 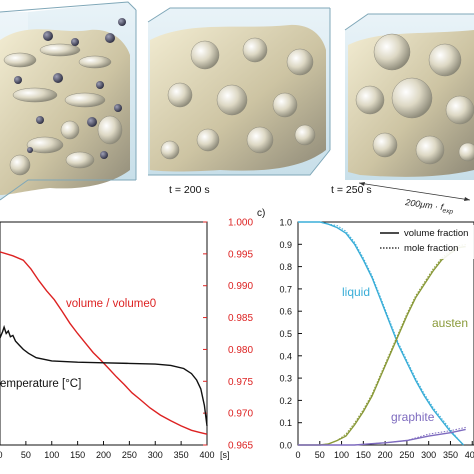 What do you see at coordinates (240, 446) in the screenshot?
I see `chart-b-y-tick-label: 0.965` at bounding box center [240, 446].